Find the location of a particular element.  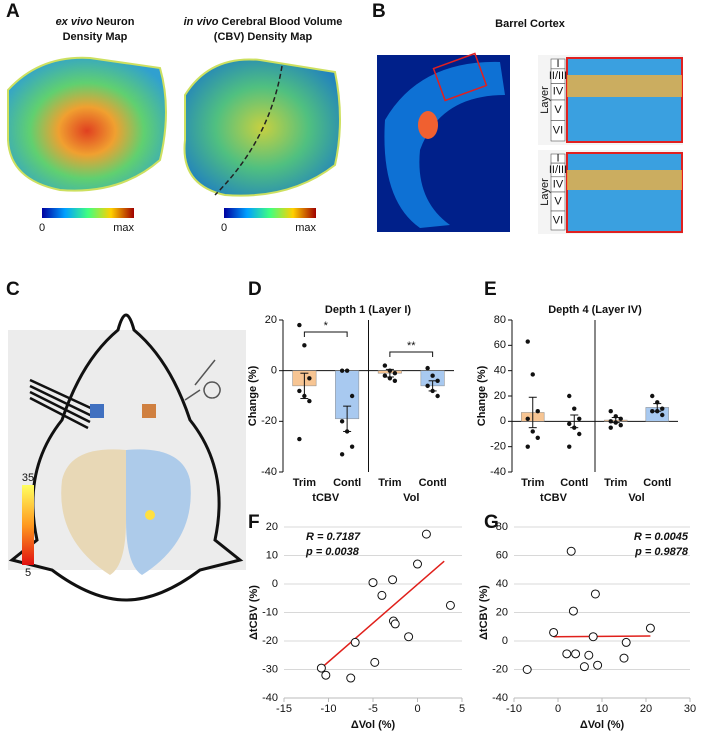

y-tick-label: -30 is located at coordinates (270, 669).